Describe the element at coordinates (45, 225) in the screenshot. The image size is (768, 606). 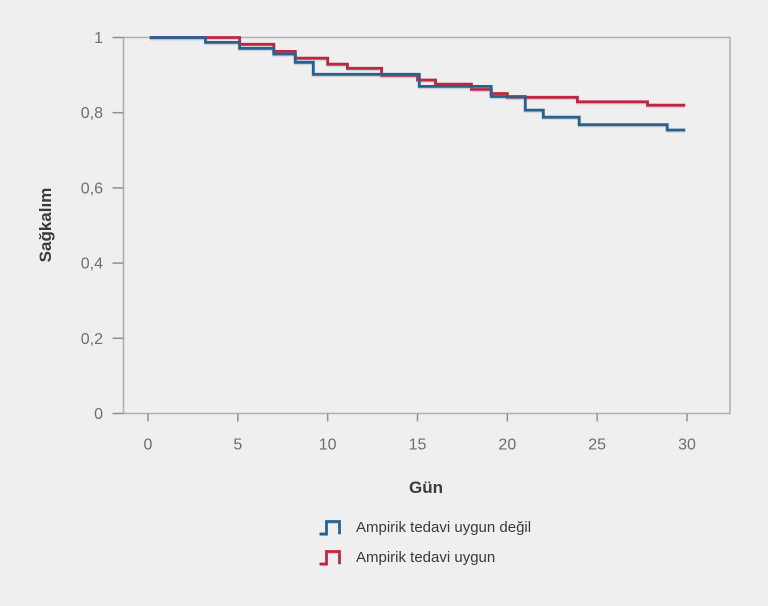
I see `y-axis-title: Sağkalım` at that location.